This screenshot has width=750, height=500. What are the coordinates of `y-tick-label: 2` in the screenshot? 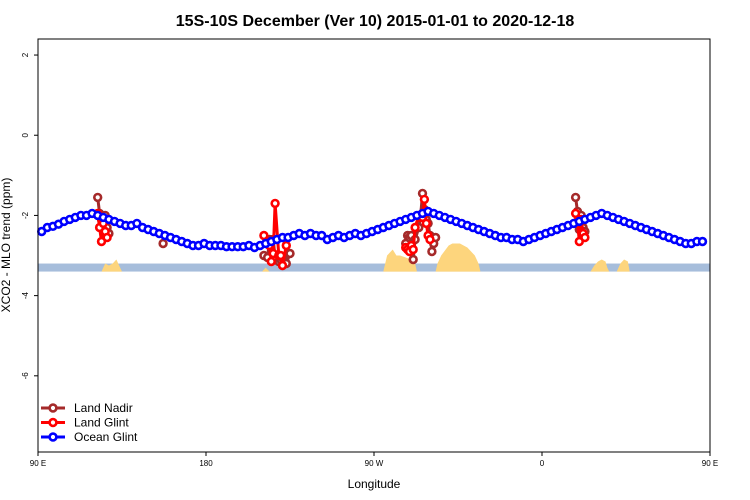 It's located at (25, 54).